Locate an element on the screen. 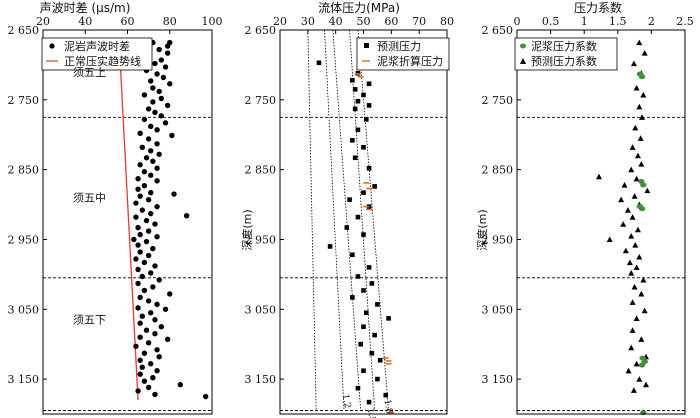 The height and width of the screenshot is (418, 700). x-tick-label: 70 is located at coordinates (419, 21).